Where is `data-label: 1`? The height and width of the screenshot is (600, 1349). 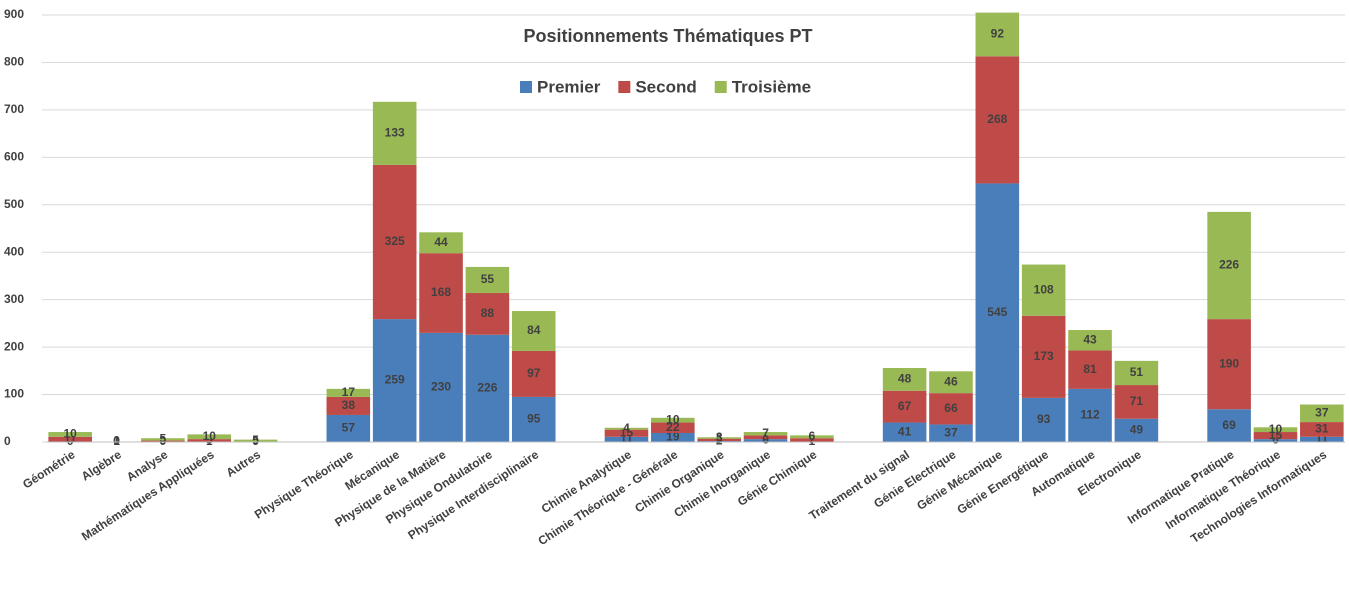
data-label: 1 is located at coordinates (116, 441).